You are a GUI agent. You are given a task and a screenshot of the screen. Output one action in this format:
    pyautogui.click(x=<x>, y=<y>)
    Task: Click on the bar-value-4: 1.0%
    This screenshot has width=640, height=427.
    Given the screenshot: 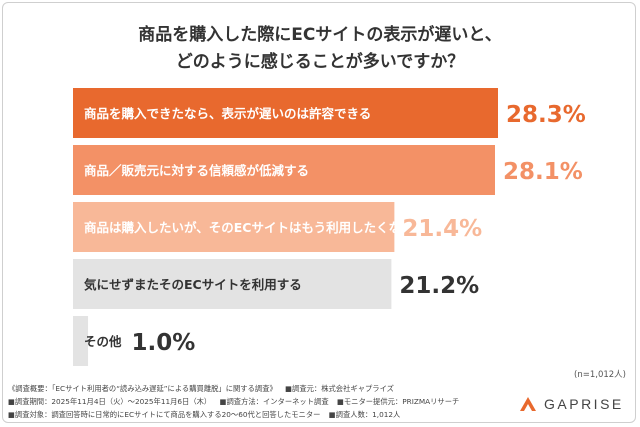 What is the action you would take?
    pyautogui.click(x=164, y=343)
    